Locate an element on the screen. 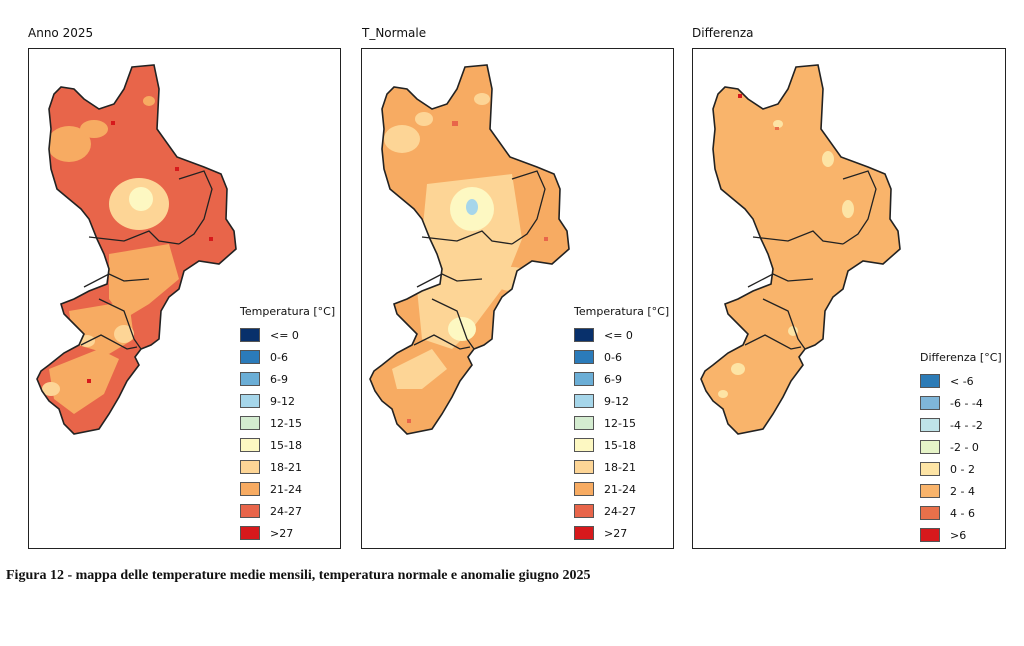 The width and height of the screenshot is (1024, 646). legend-label: < -6 is located at coordinates (962, 381).